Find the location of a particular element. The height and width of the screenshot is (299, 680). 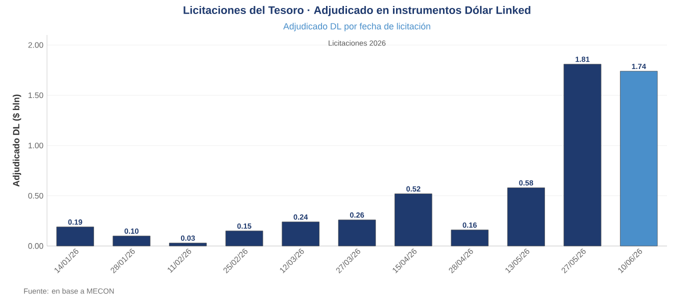

chart-subtitle: Adjudicado DL por fecha de licitación is located at coordinates (356, 27).